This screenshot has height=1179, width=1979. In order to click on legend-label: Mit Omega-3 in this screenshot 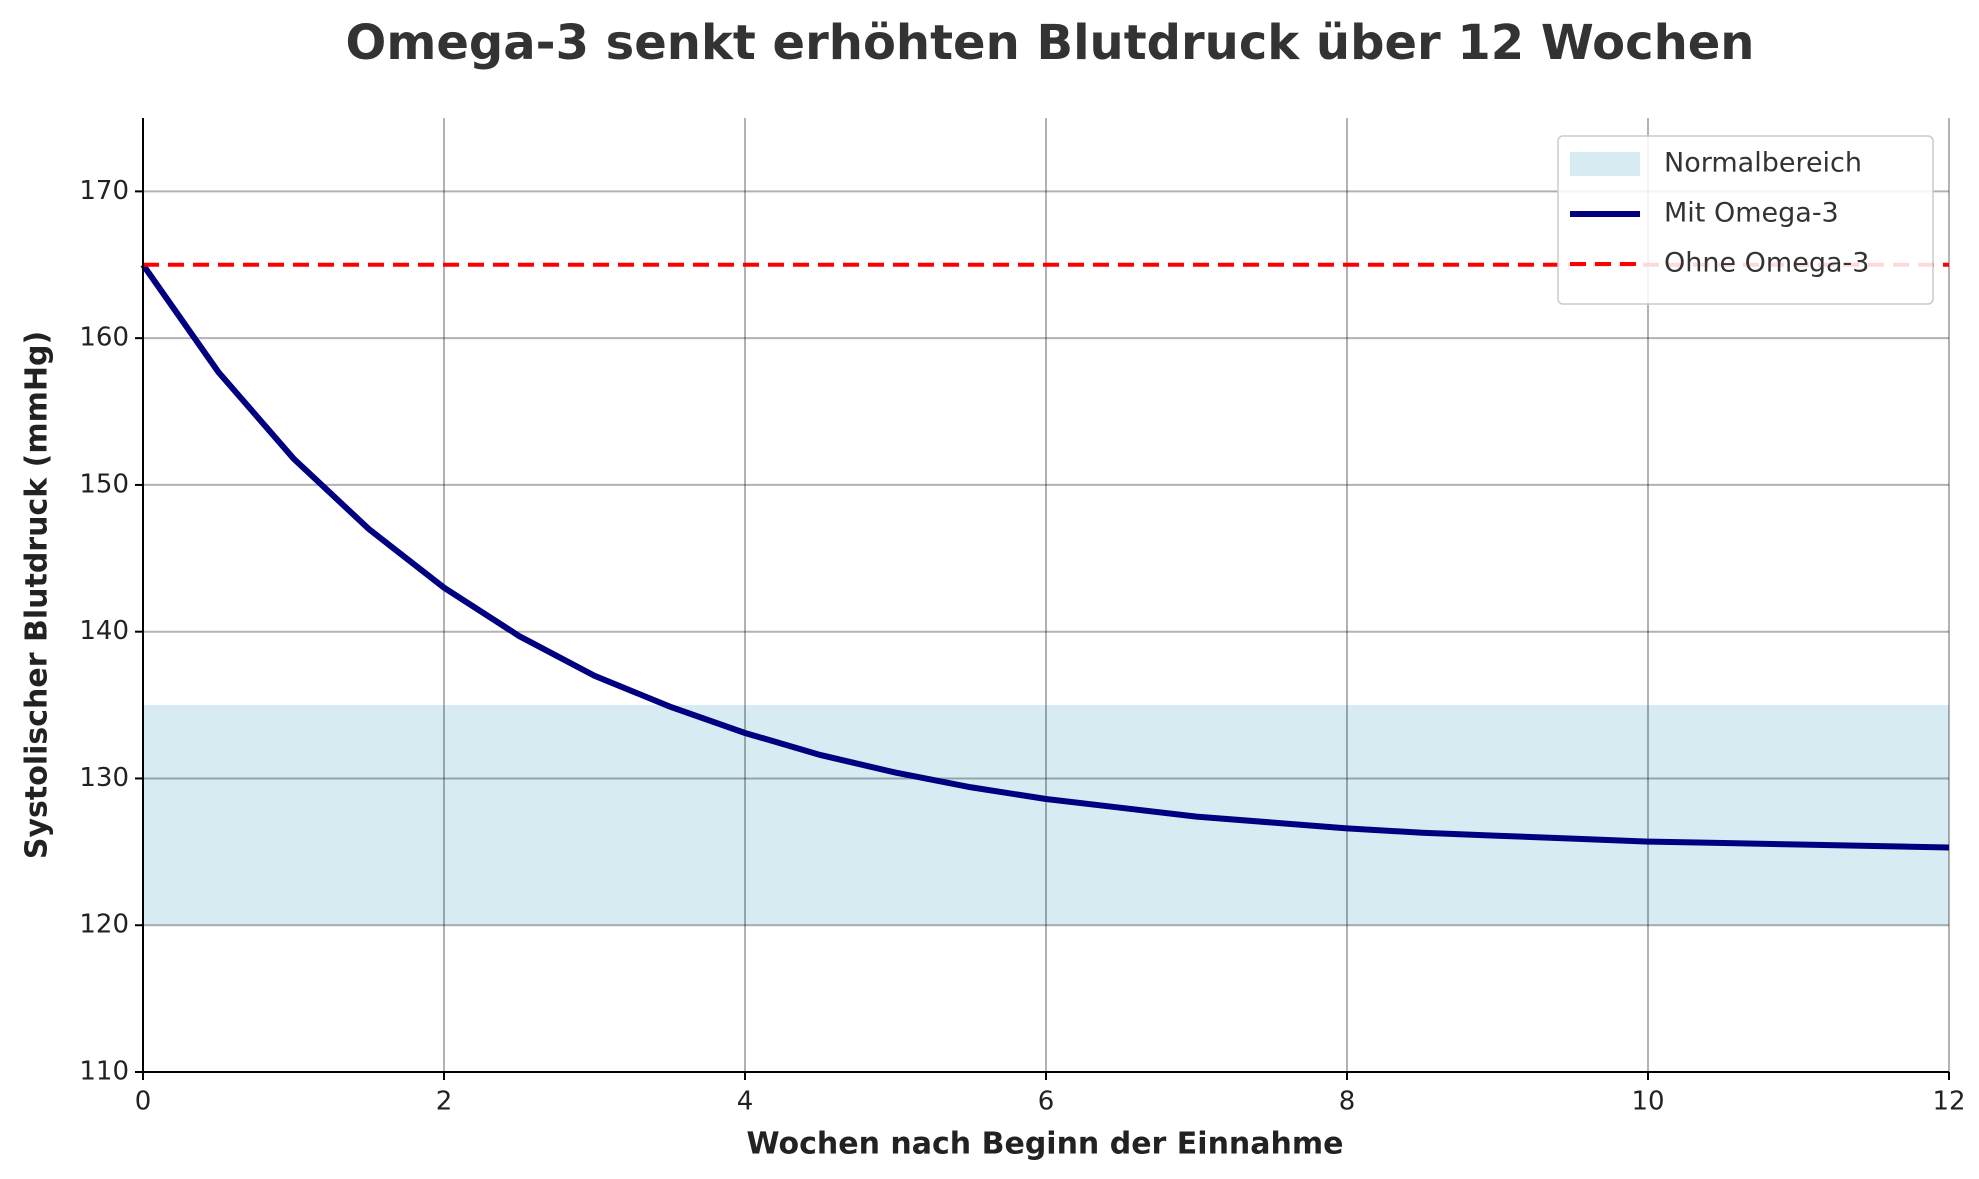, I will do `click(1751, 213)`.